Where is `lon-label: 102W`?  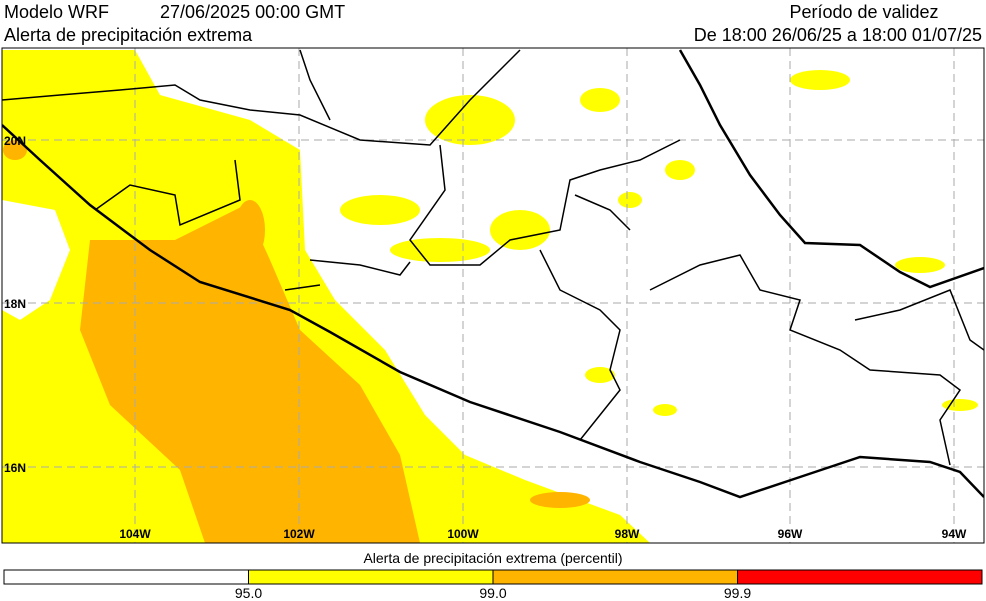
lon-label: 102W is located at coordinates (299, 534).